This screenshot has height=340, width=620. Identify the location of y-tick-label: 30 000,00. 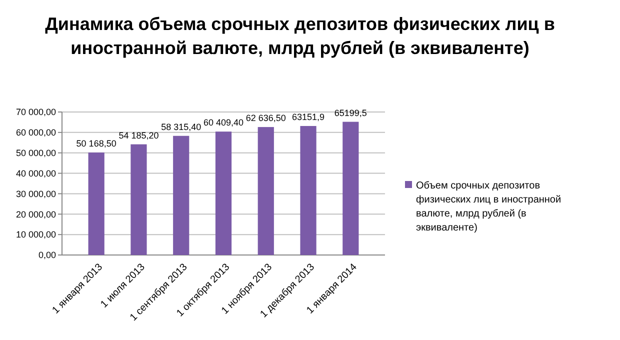
(36, 193).